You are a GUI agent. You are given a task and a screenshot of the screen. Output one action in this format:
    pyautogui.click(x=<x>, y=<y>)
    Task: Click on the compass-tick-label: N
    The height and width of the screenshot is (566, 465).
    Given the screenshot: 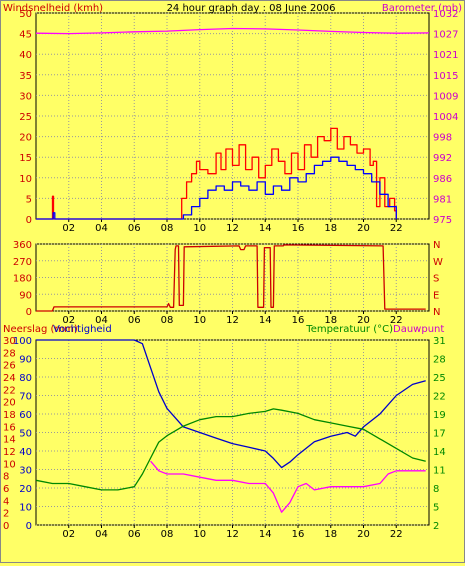 What is the action you would take?
    pyautogui.click(x=436, y=245)
    